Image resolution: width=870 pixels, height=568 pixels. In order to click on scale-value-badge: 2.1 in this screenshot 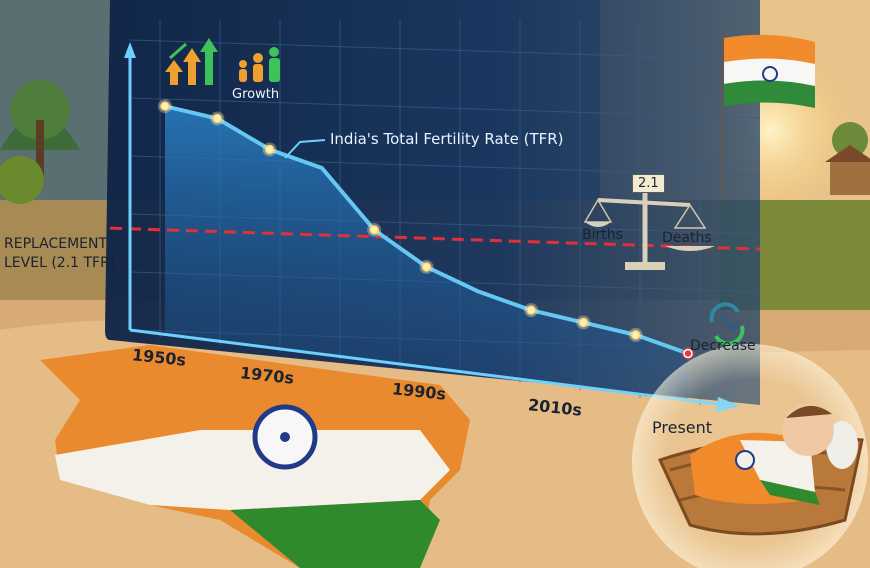, I will do `click(648, 183)`.